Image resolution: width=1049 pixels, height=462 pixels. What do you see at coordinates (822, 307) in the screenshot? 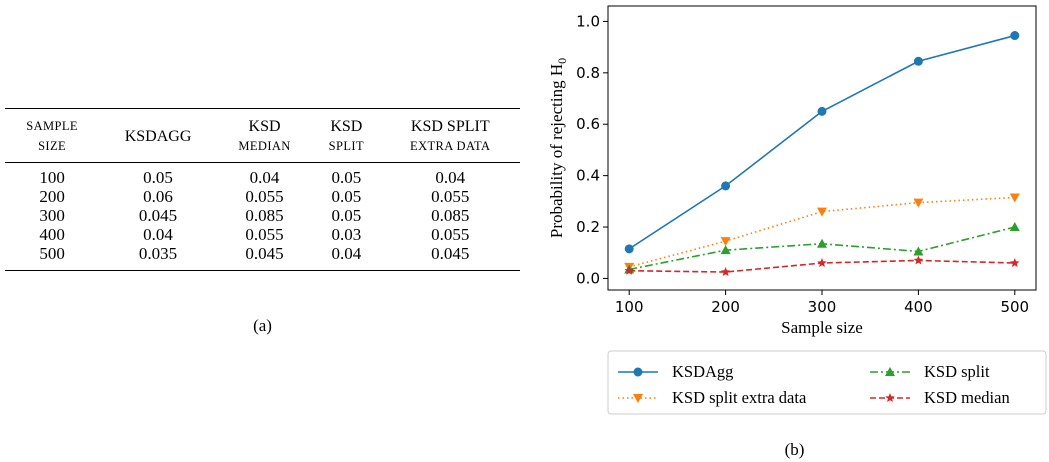
I see `x-tick-label: 300` at bounding box center [822, 307].